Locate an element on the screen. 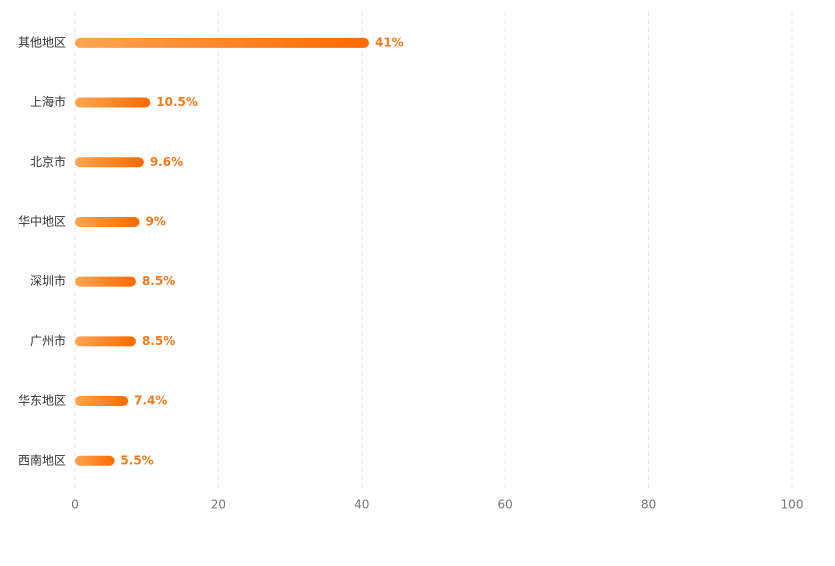  x-tick-label: 20 is located at coordinates (218, 505).